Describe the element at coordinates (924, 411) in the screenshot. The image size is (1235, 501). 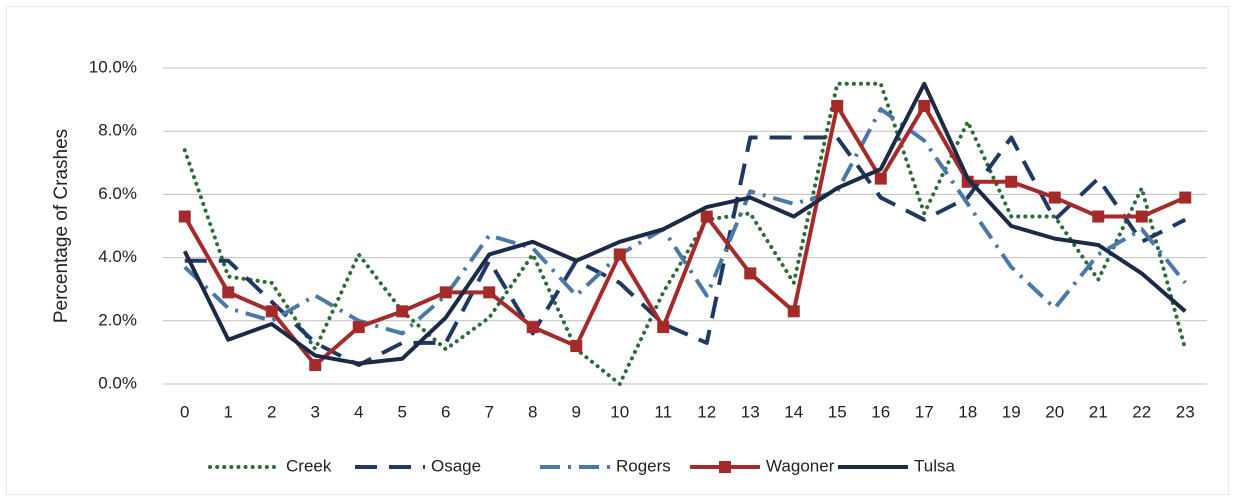
I see `x-tick-label: 17` at that location.